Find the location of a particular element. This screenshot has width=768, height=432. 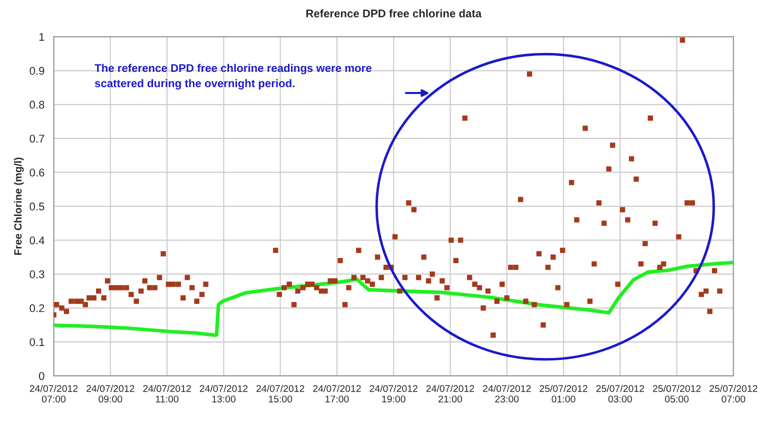

chart-title: Reference DPD free chlorine data is located at coordinates (394, 13).